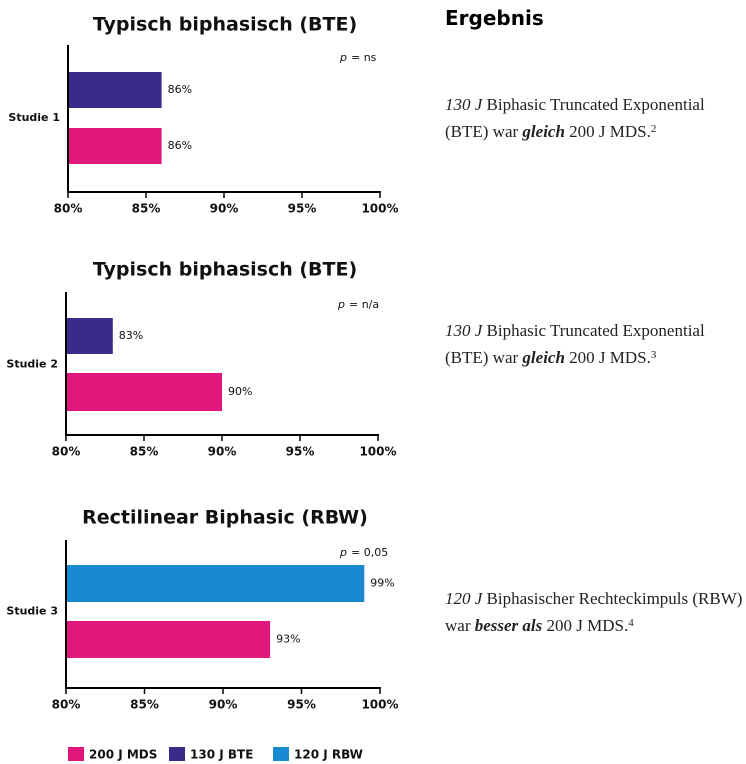  Describe the element at coordinates (32, 611) in the screenshot. I see `category-label: Studie 3` at that location.